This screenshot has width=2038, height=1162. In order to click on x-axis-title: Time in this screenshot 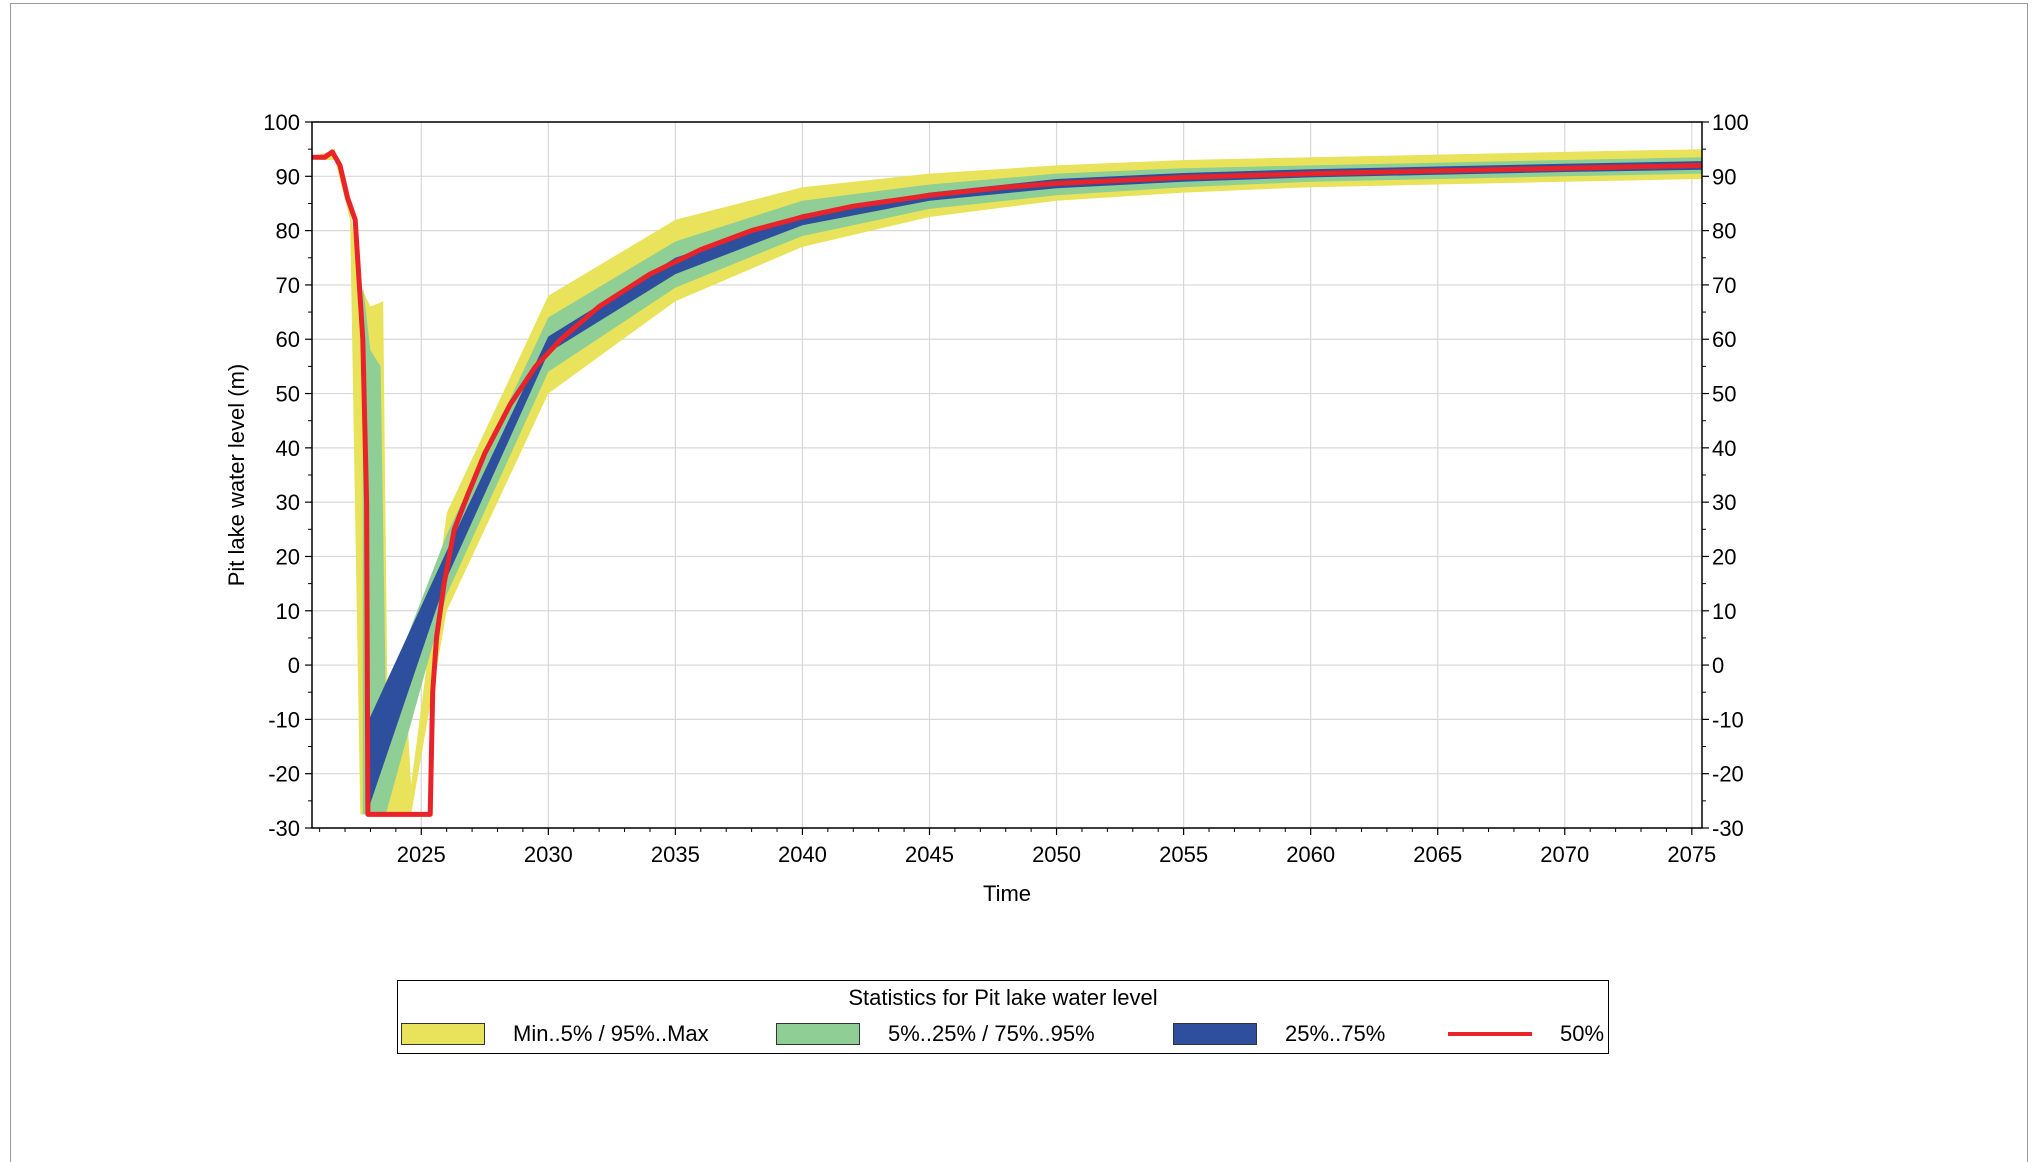, I will do `click(1007, 893)`.